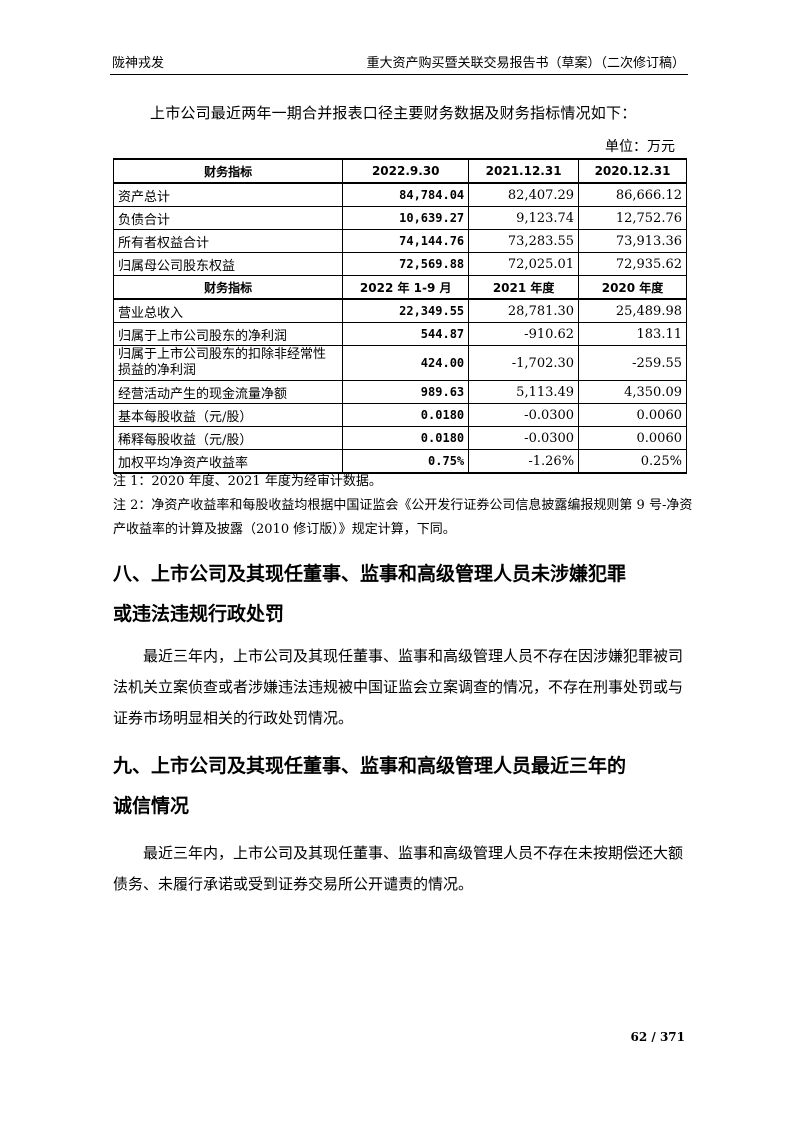 The image size is (793, 1122). I want to click on header-right: 重大资产购买暨关联交易报告书（草案）（二次修订稿）, so click(525, 63).